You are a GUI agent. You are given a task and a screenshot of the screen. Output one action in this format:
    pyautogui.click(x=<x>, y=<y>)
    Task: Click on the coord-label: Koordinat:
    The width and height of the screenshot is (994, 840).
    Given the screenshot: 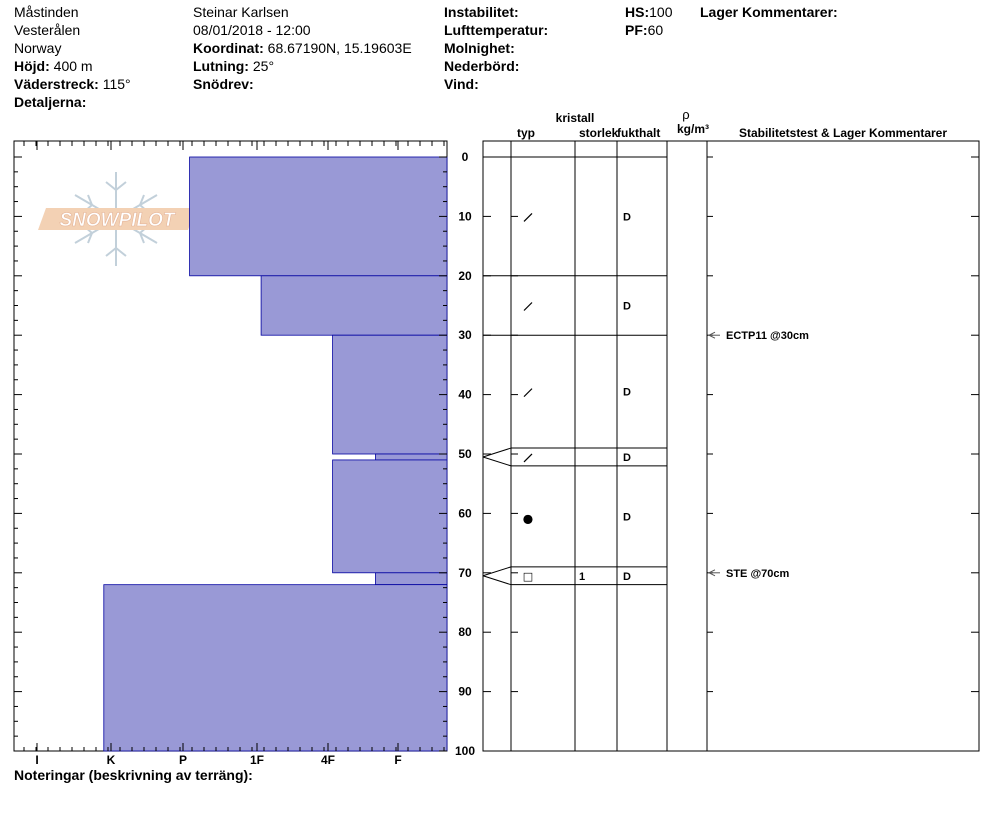 What is the action you would take?
    pyautogui.click(x=228, y=48)
    